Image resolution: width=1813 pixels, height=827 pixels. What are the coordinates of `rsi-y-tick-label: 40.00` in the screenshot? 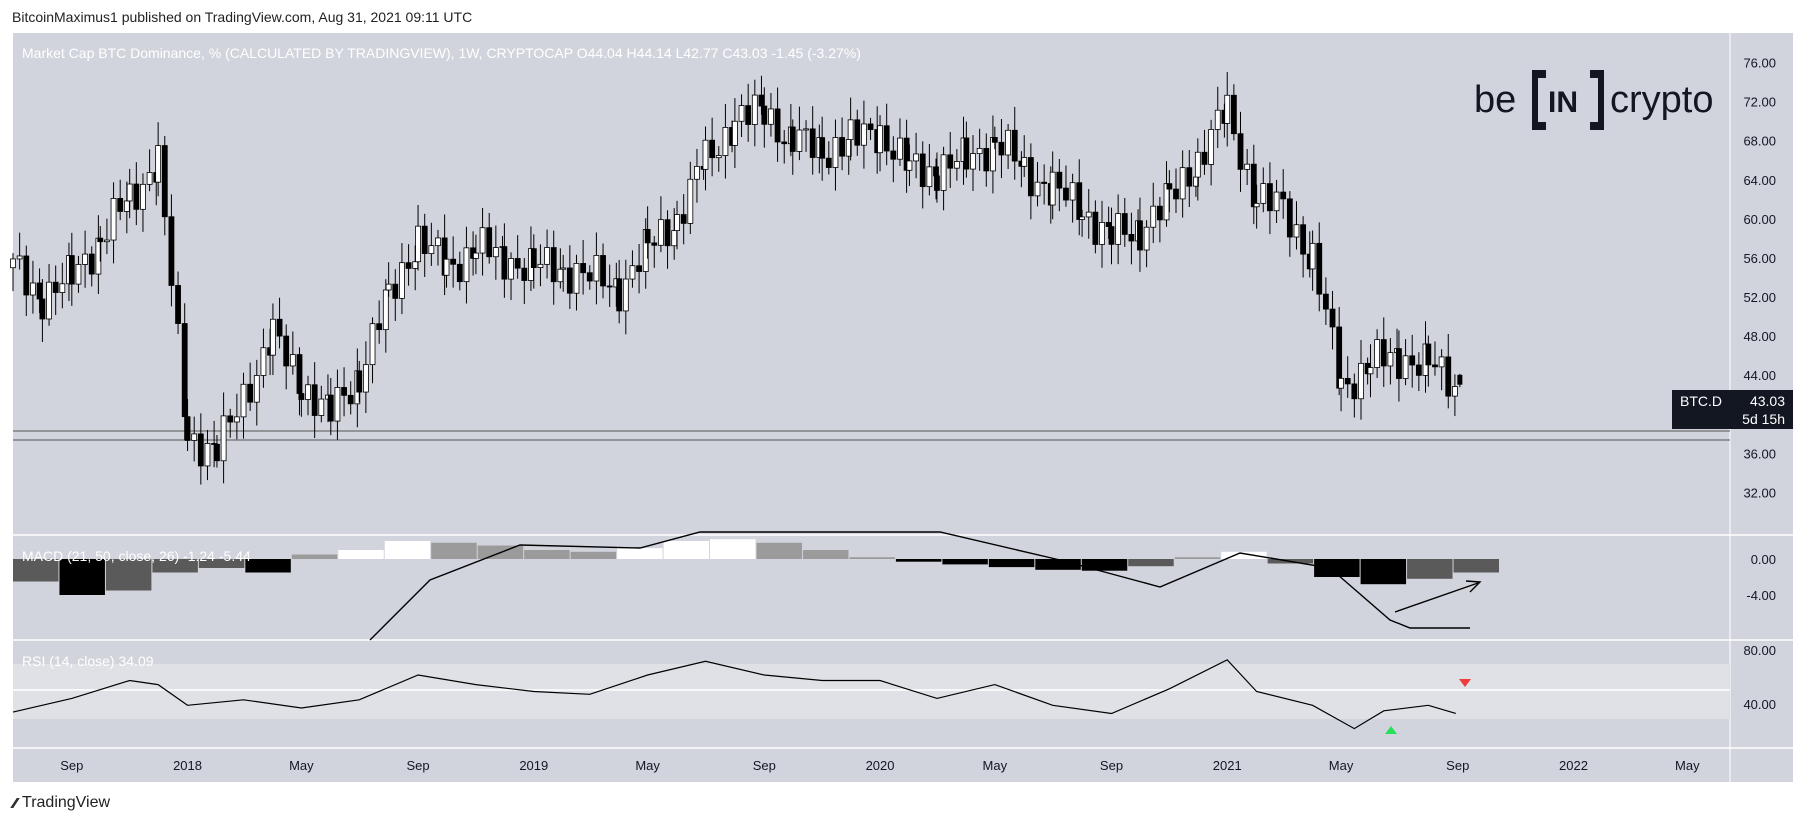 It's located at (1759, 704).